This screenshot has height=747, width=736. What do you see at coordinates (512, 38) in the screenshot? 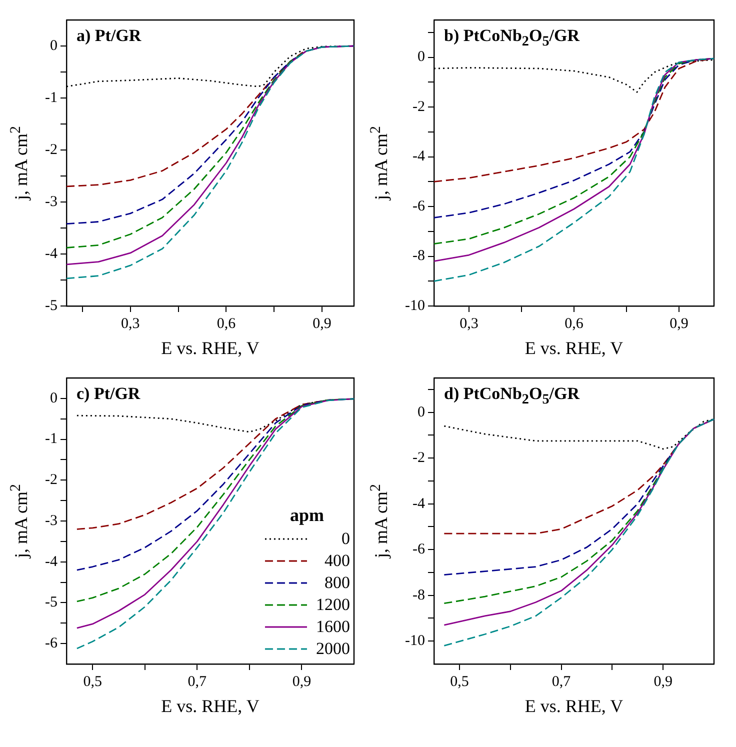
I see `text: b) PtCoNb$_{2}$O$_{5}$/GR` at bounding box center [512, 38].